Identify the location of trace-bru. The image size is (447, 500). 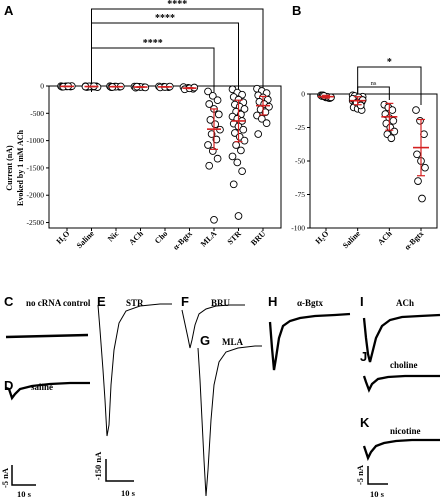
(213, 326).